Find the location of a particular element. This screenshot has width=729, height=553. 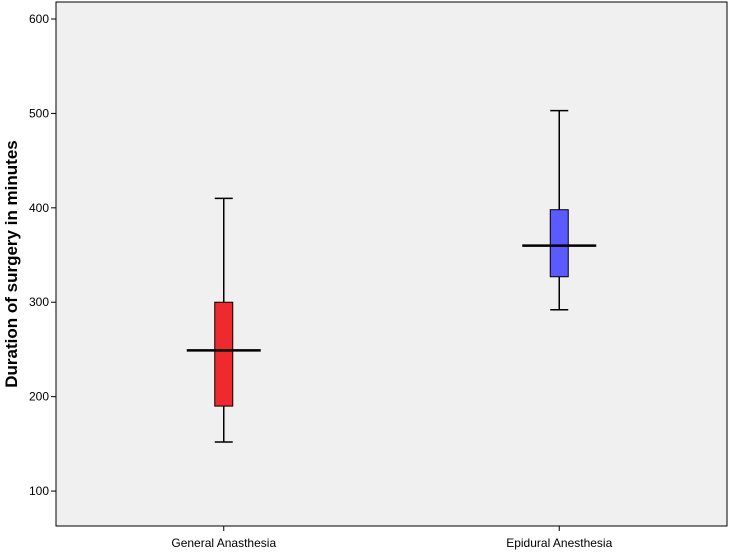

y-axis: 100 200 300 400 500 600 is located at coordinates (42, 255).